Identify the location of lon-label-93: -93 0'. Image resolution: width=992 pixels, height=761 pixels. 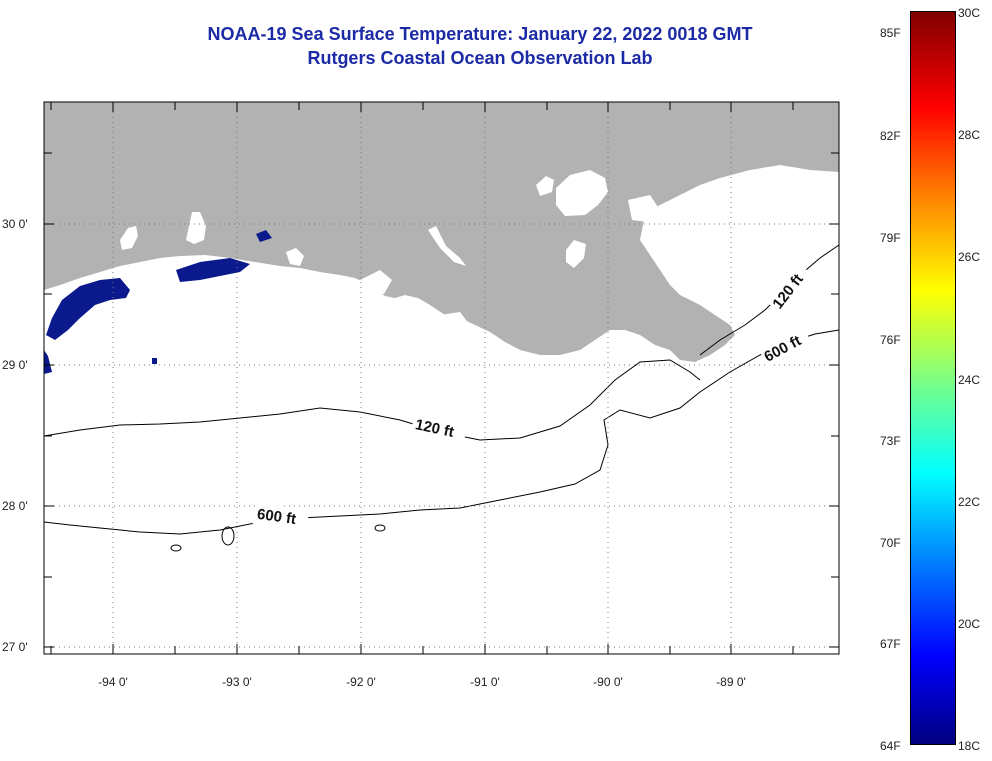
(237, 682).